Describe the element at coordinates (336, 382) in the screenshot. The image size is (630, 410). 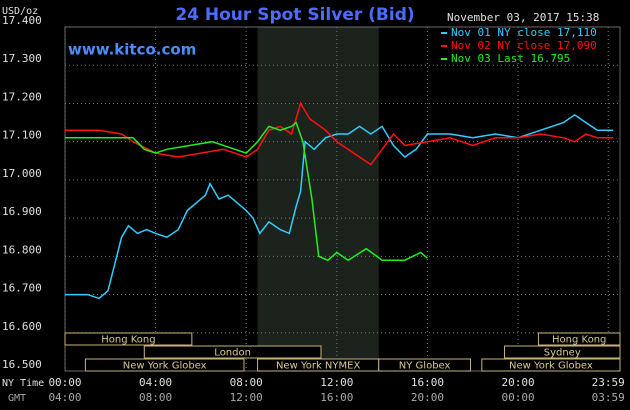
I see `x-tick-label: 12:00` at that location.